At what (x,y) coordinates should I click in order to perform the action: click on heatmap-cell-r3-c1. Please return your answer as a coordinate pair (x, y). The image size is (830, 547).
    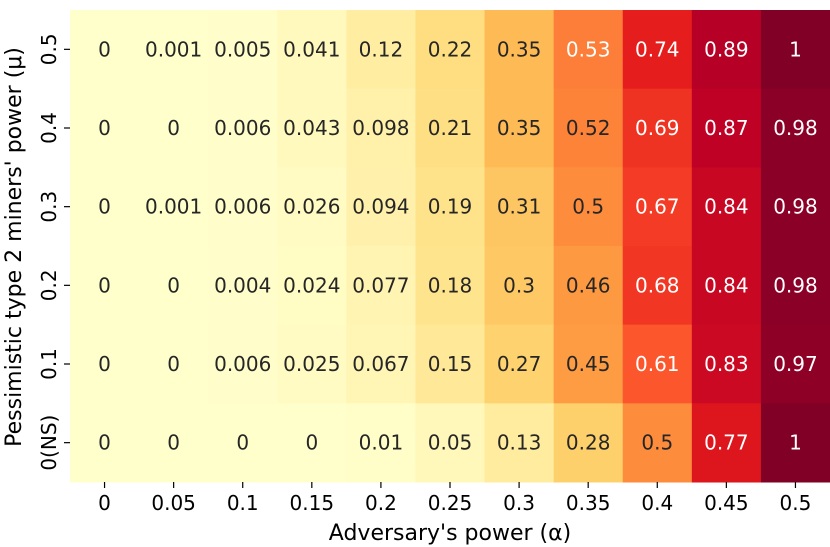
    Looking at the image, I should click on (174, 286).